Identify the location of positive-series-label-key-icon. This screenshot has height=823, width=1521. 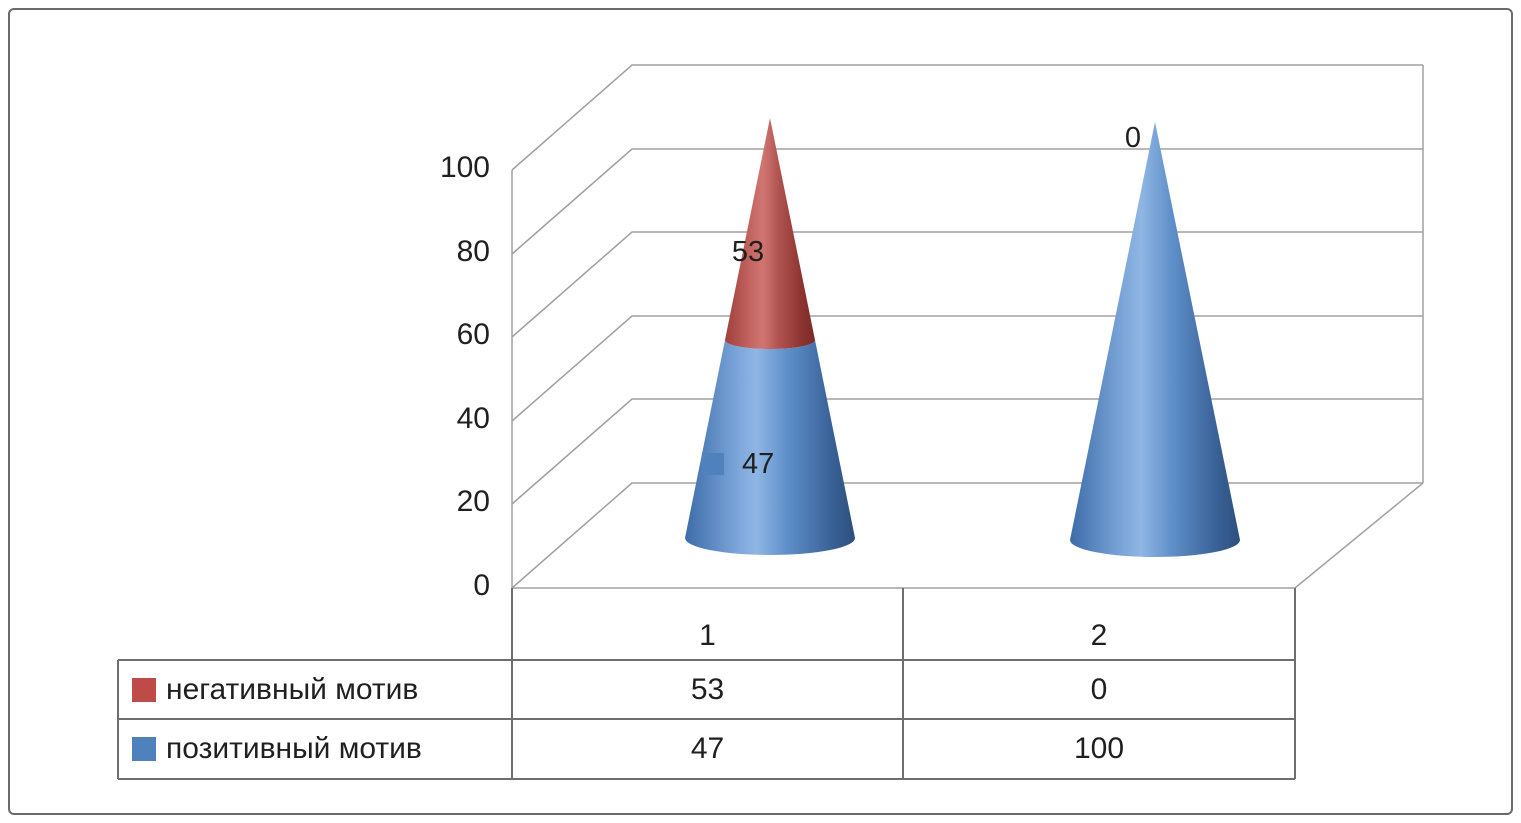
(713, 464).